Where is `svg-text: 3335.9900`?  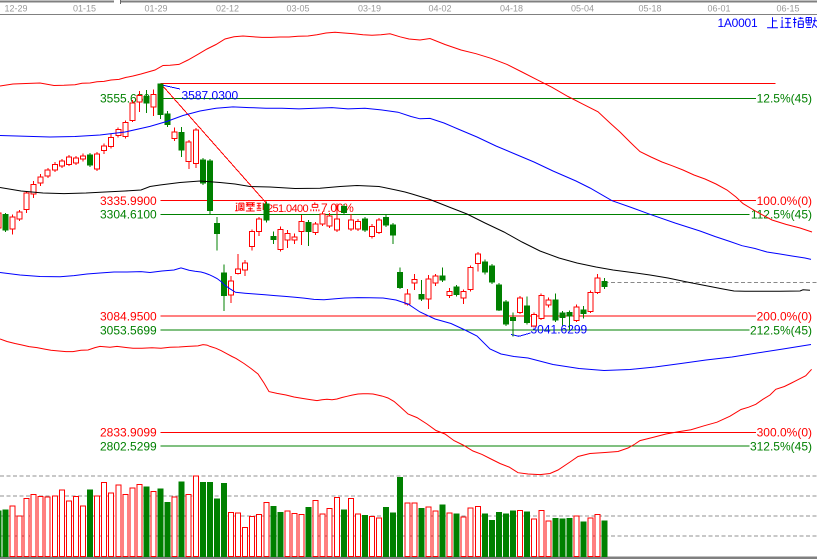
svg-text: 3335.9900 is located at coordinates (128, 201).